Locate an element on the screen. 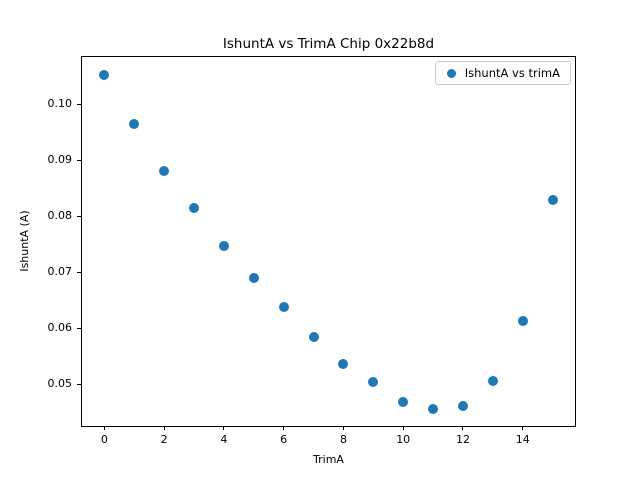  x-tick-label: 8 is located at coordinates (343, 439).